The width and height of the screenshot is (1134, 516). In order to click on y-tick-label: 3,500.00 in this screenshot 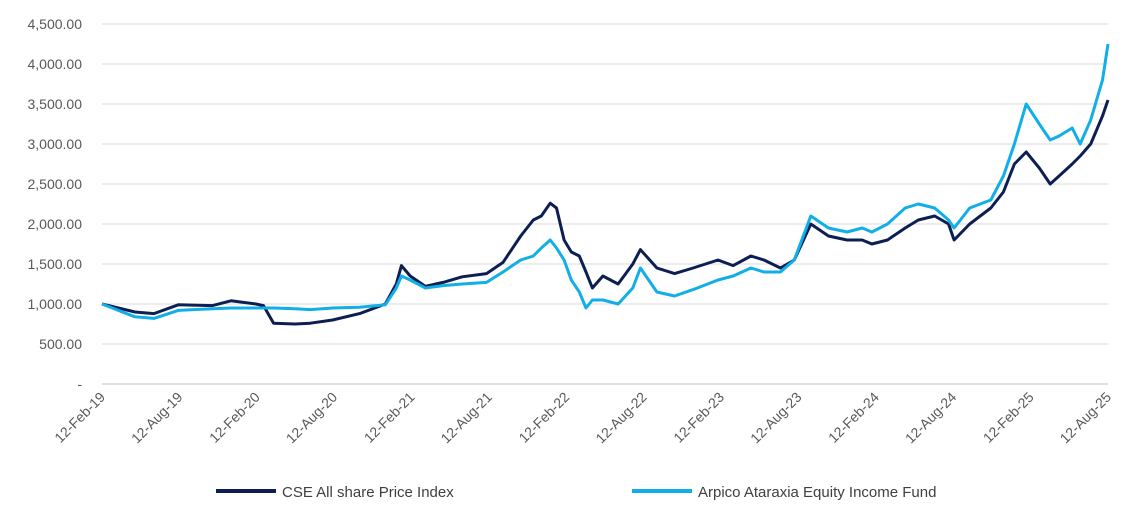, I will do `click(55, 104)`.